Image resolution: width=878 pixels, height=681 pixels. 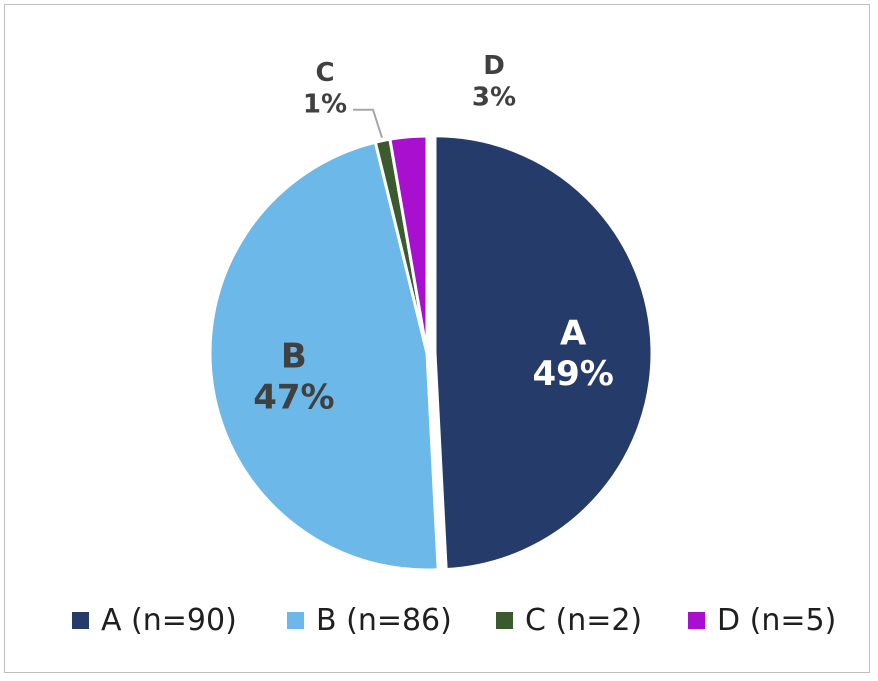 What do you see at coordinates (408, 244) in the screenshot?
I see `pie-slice-d` at bounding box center [408, 244].